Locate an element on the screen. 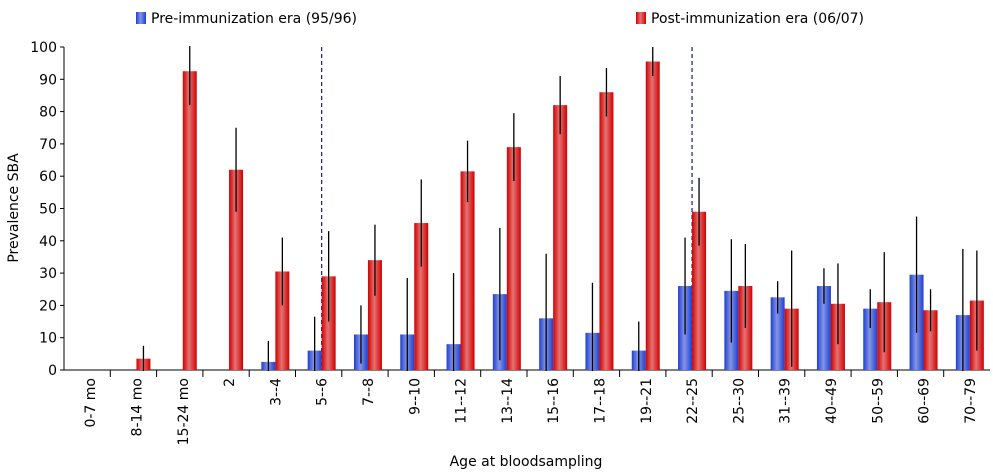  x-tick-label: 0-7 mo is located at coordinates (91, 403).